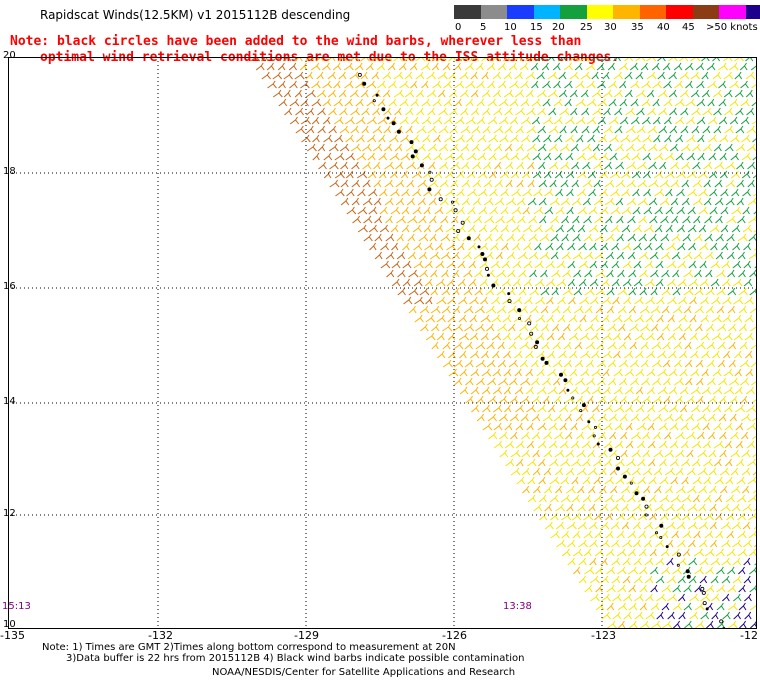 Image resolution: width=760 pixels, height=688 pixels. I want to click on scale-swatch, so click(652, 12).